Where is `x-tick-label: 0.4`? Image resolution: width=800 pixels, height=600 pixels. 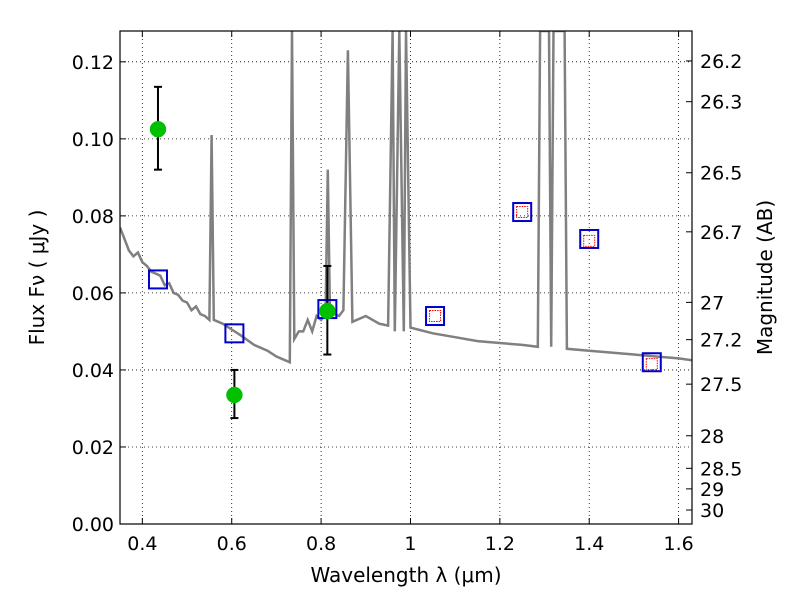 x-tick-label: 0.4 is located at coordinates (142, 544).